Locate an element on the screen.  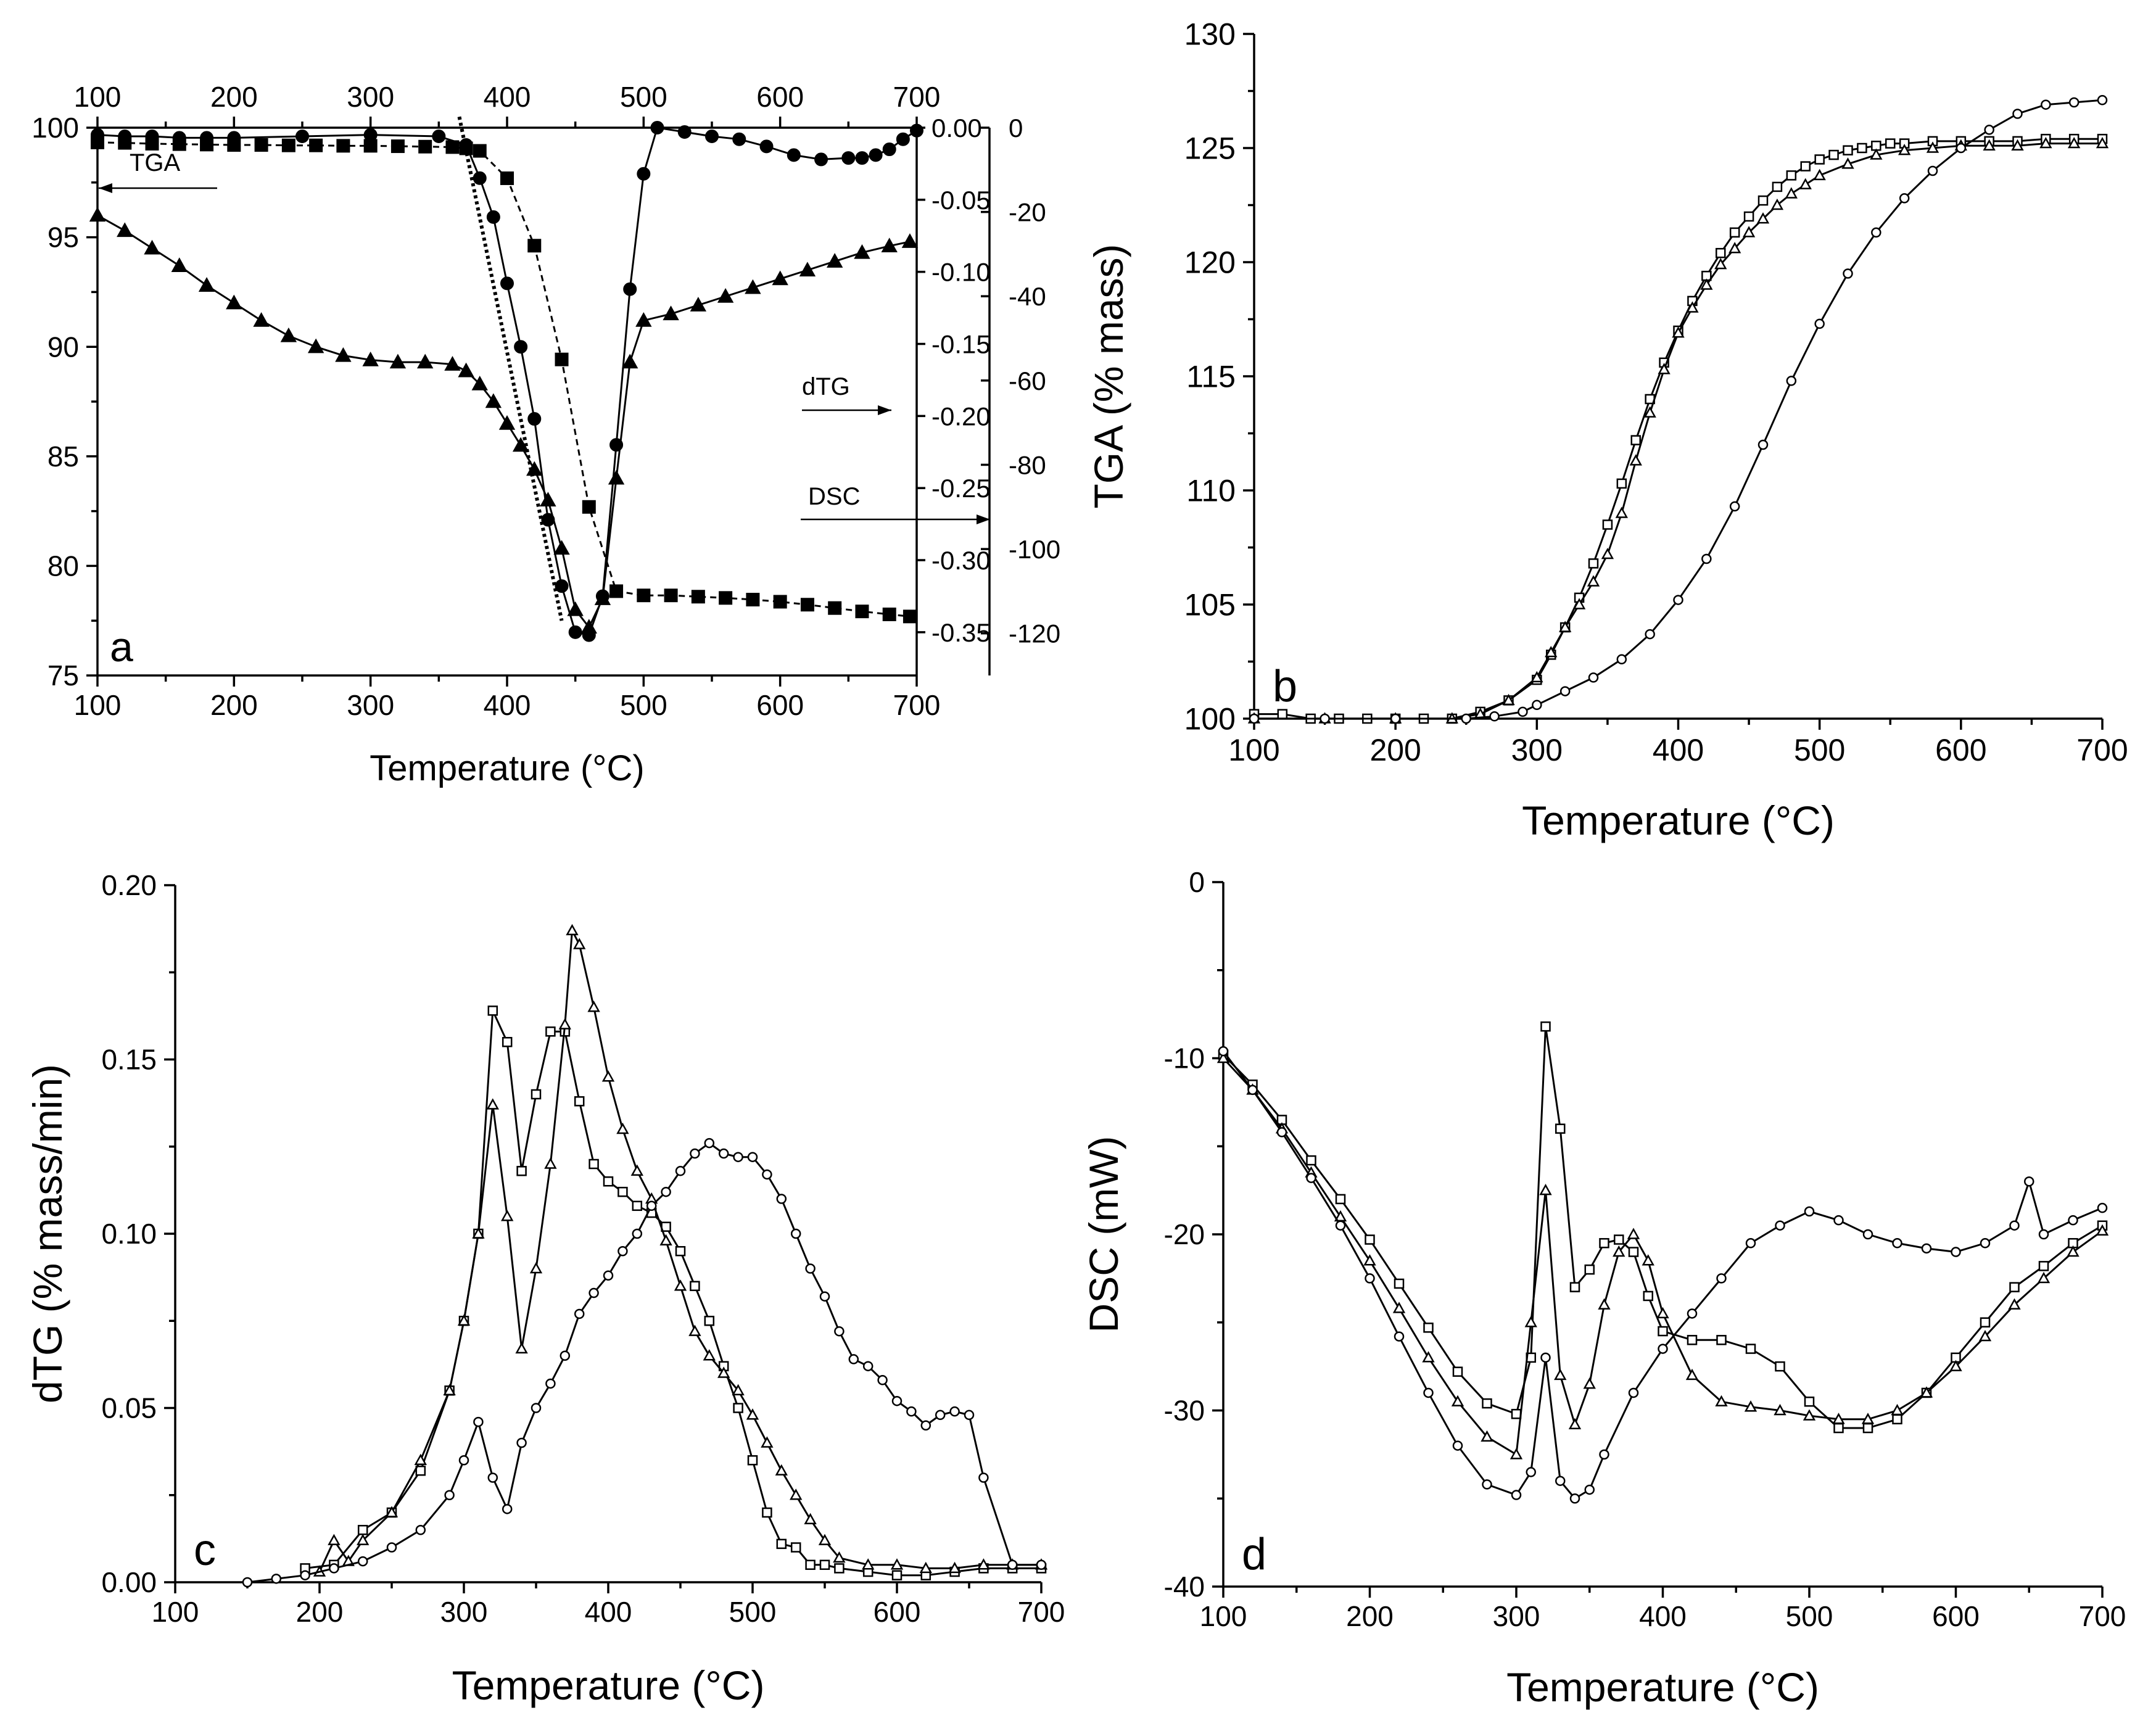
annotation-dsc: DSC is located at coordinates (834, 496).